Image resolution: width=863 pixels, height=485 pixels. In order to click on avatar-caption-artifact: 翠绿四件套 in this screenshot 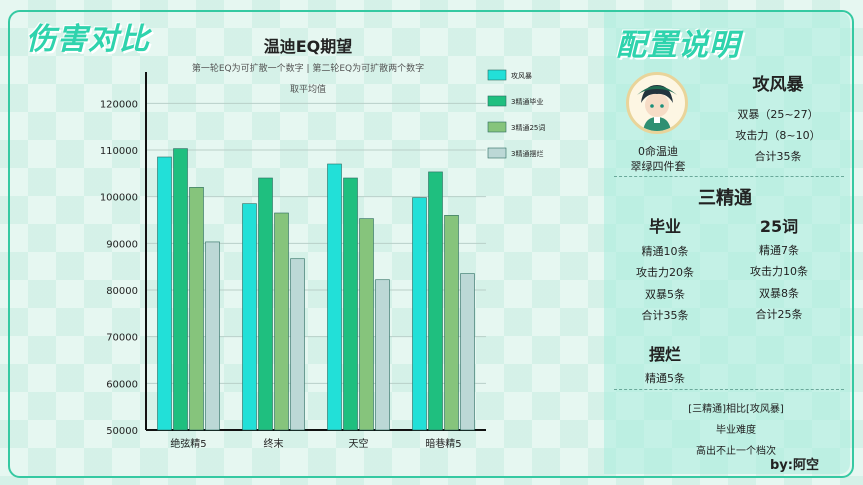, I will do `click(658, 166)`.